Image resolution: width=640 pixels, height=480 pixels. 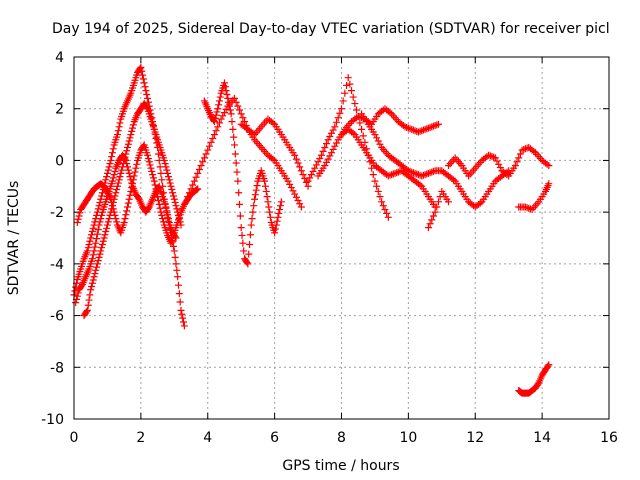 I want to click on series-arc6, so click(x=242, y=173).